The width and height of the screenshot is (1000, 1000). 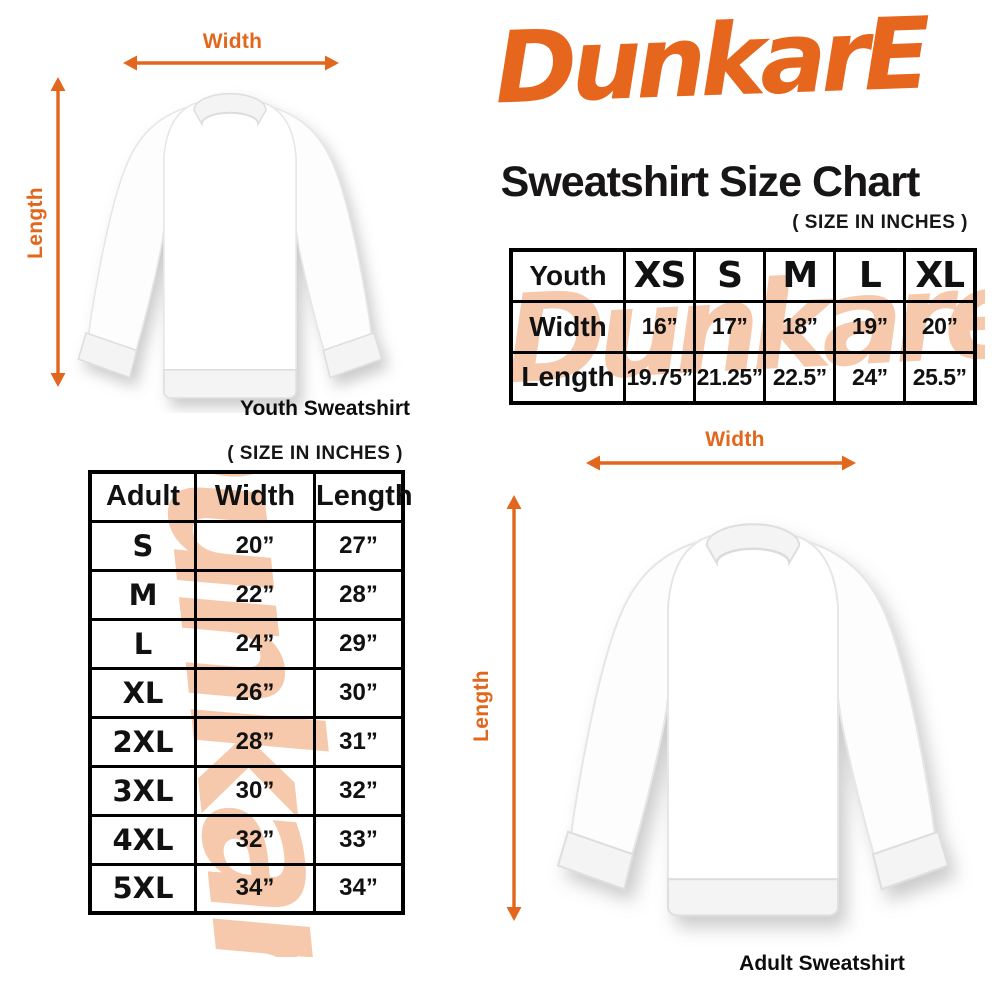 I want to click on table-header-row: Youth XS S M L XL, so click(x=743, y=275).